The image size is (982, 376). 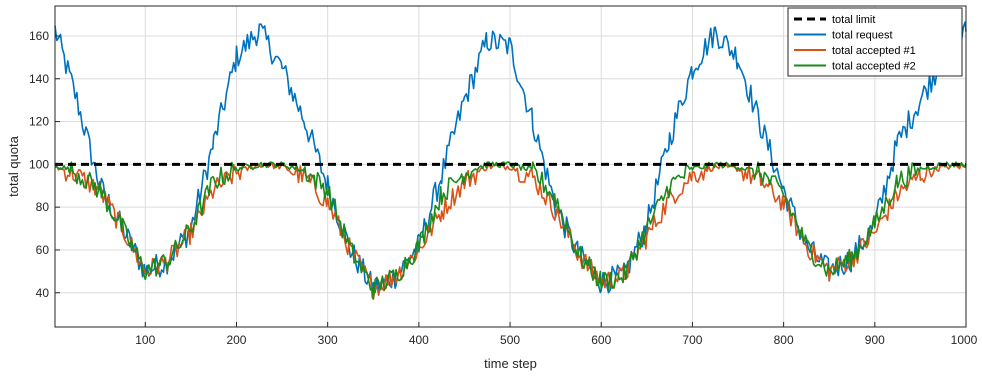 I want to click on y-tick-label: 160, so click(x=39, y=36).